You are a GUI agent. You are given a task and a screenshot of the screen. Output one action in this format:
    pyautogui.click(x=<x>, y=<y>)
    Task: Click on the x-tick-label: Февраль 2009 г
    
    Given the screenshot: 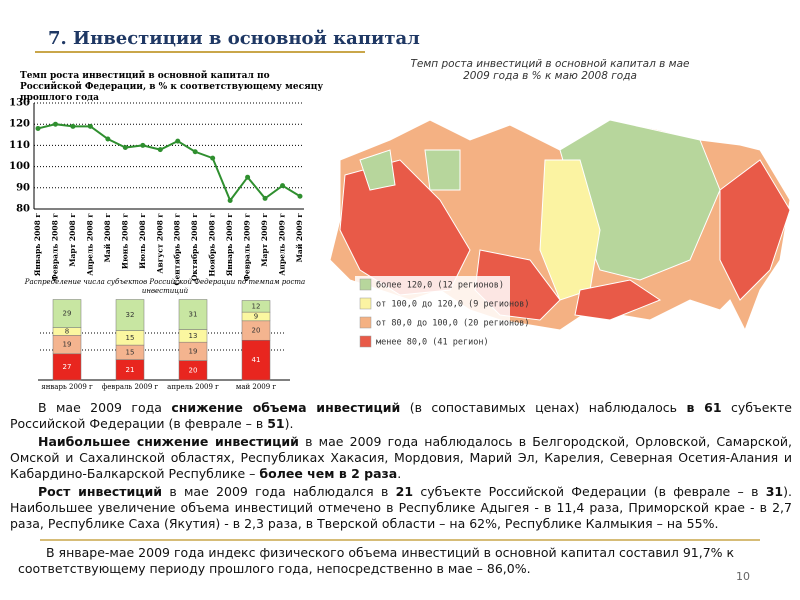 What is the action you would take?
    pyautogui.click(x=247, y=247)
    